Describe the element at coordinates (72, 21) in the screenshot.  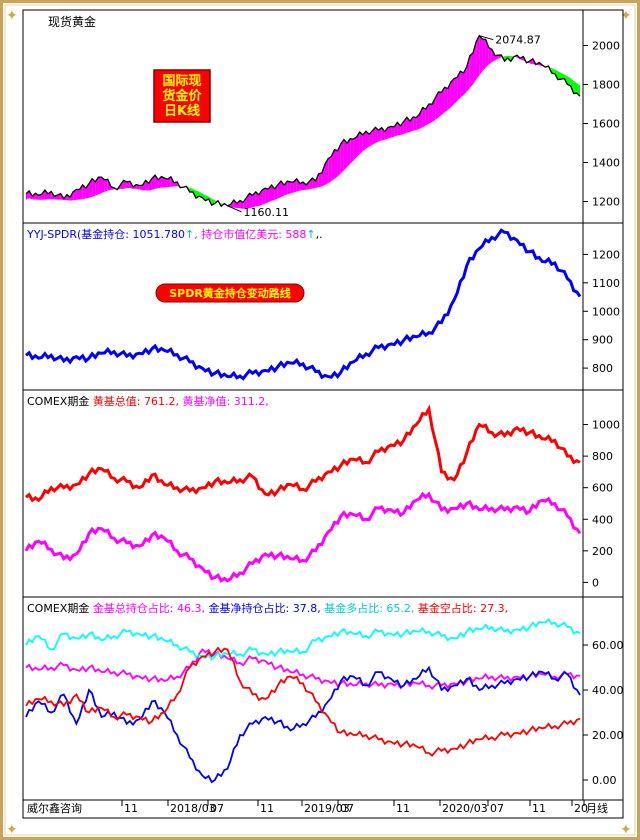
I see `window-title: 现货黄金` at that location.